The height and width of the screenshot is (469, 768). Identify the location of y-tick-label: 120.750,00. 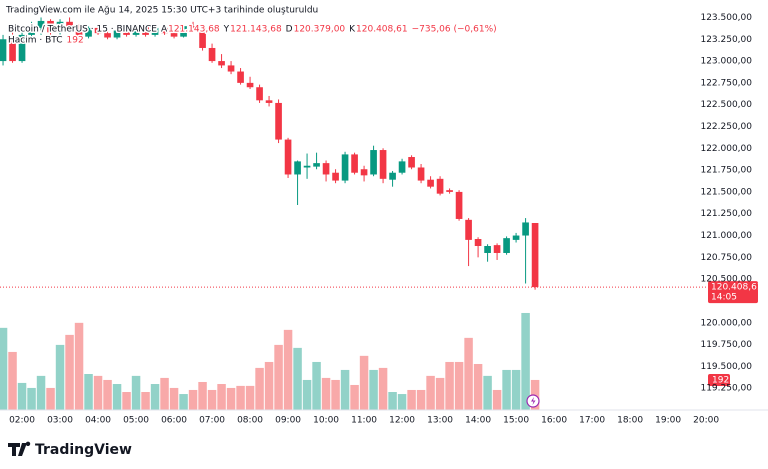
(726, 258).